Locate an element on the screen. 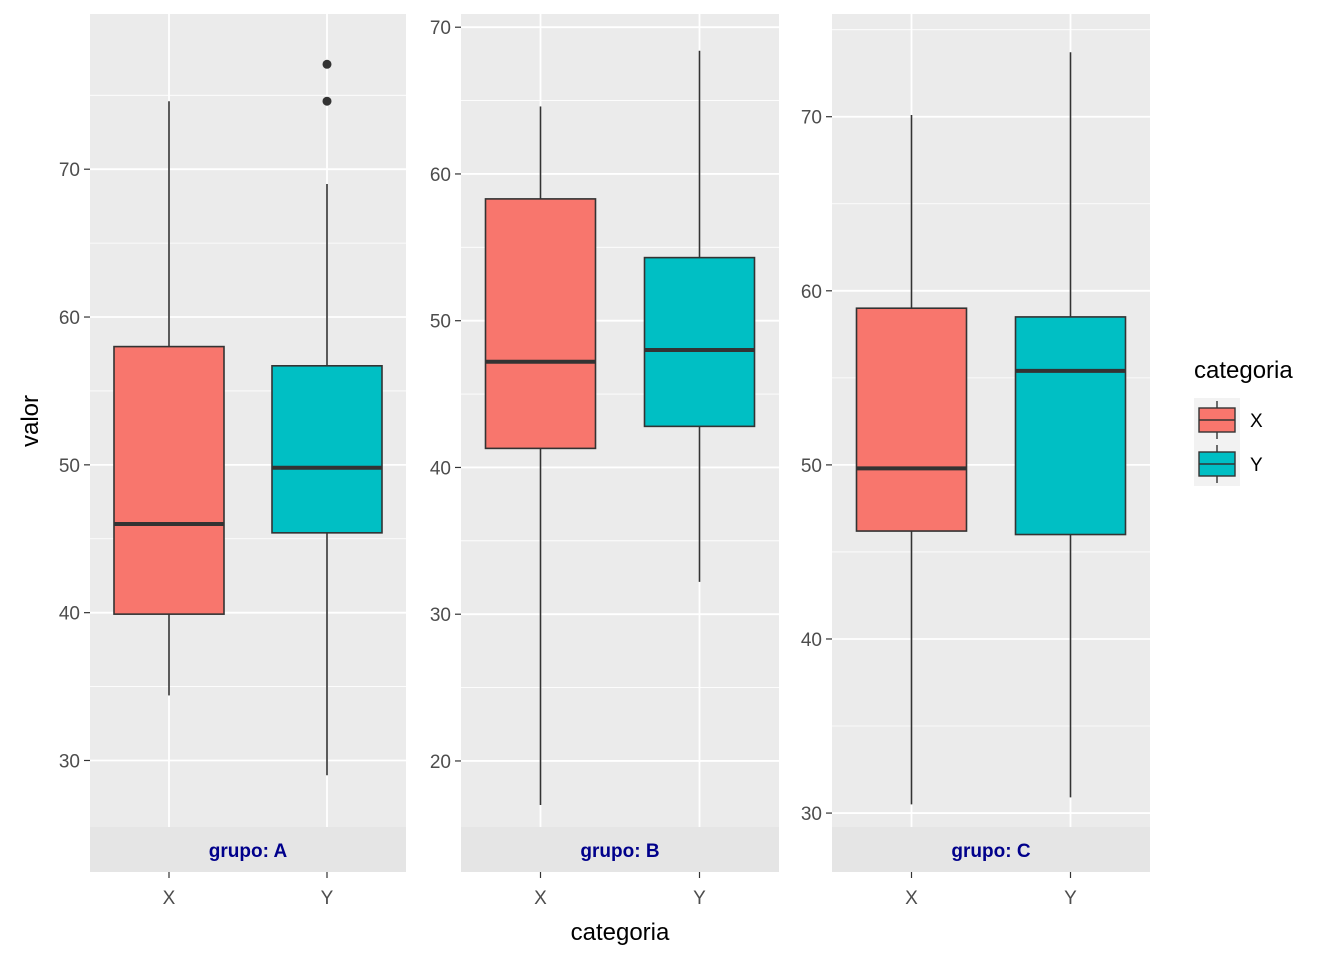  strip-label: grupo: A is located at coordinates (248, 851).